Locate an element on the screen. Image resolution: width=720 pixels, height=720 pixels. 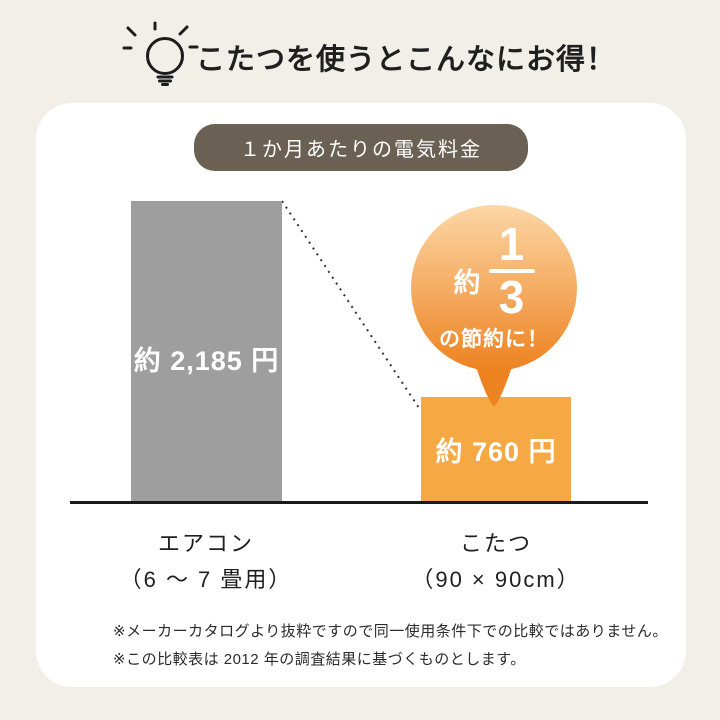
category-kotatsu-line2: （90 × 90cm） is located at coordinates (496, 579).